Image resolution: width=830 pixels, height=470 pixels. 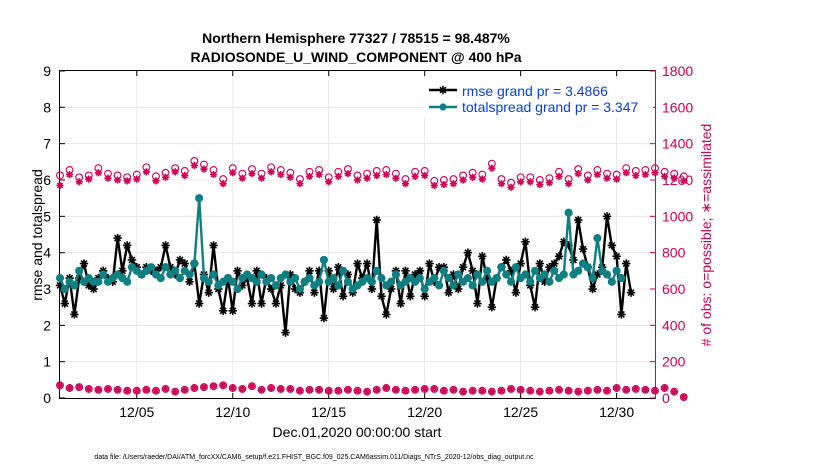 What do you see at coordinates (47, 144) in the screenshot?
I see `left-tick-label: 7` at bounding box center [47, 144].